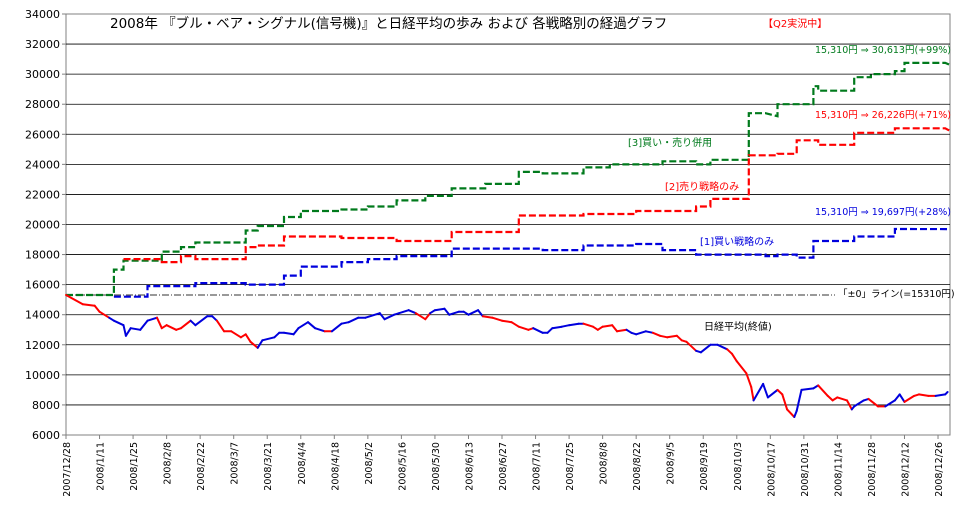 The height and width of the screenshot is (517, 962). What do you see at coordinates (670, 142) in the screenshot?
I see `buy-sell-series-label: [3]買い・売り併用` at bounding box center [670, 142].